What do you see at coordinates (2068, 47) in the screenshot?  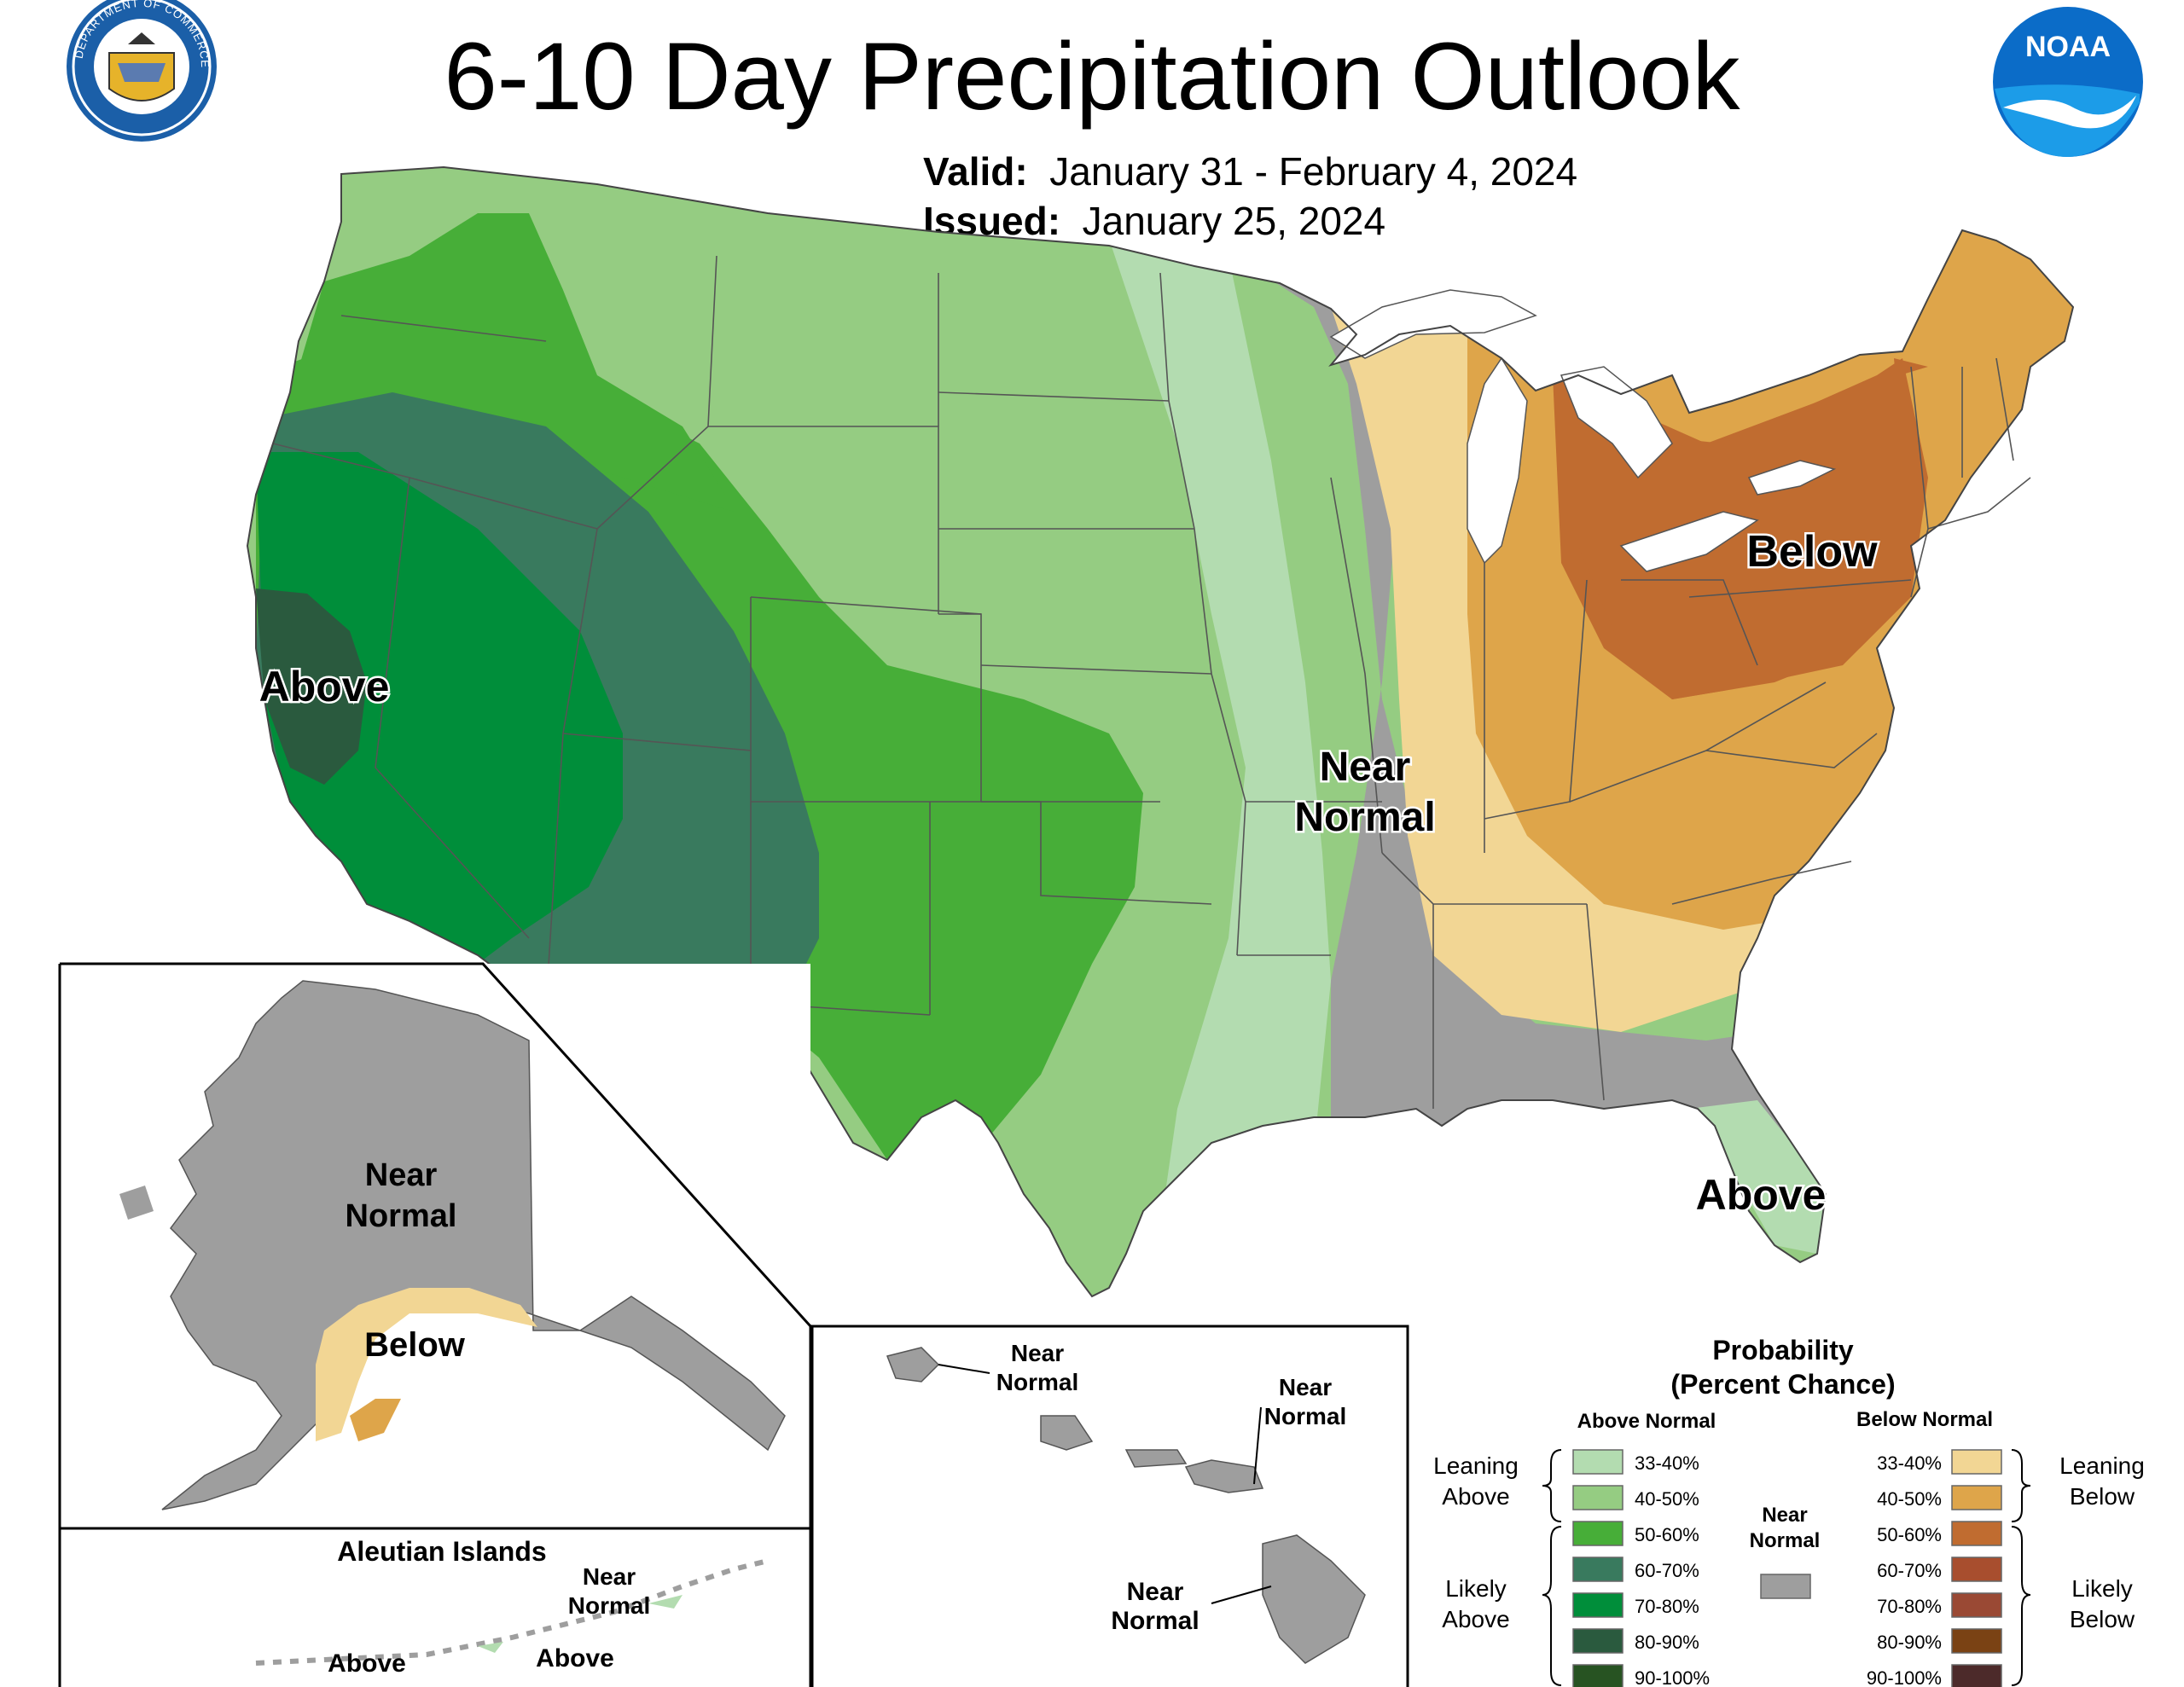 I see `noaa-text: NOAA` at bounding box center [2068, 47].